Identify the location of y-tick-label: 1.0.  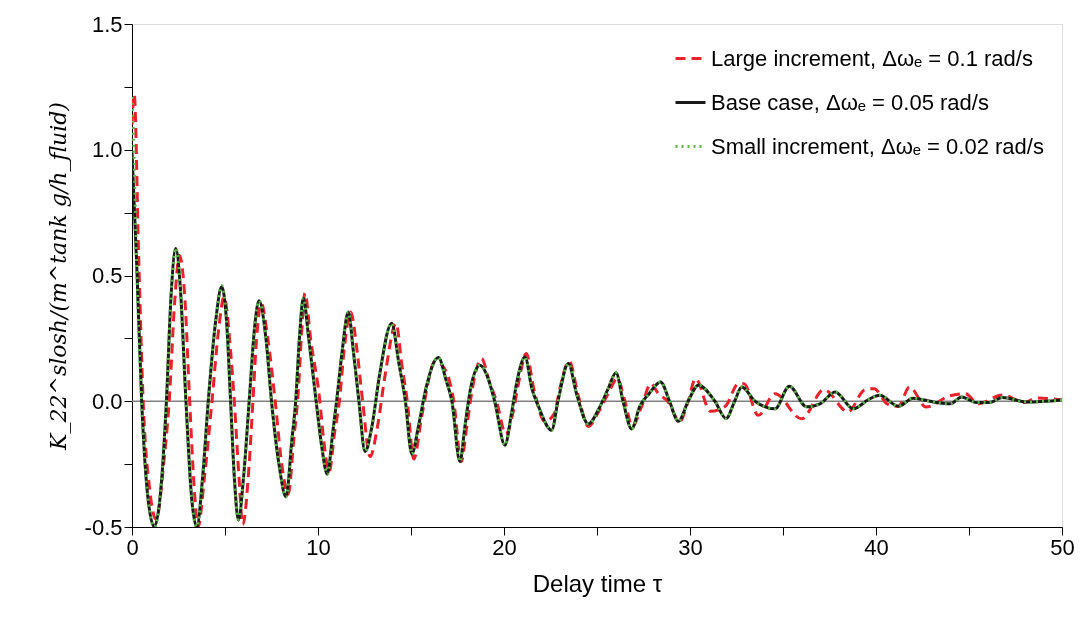
(107, 150).